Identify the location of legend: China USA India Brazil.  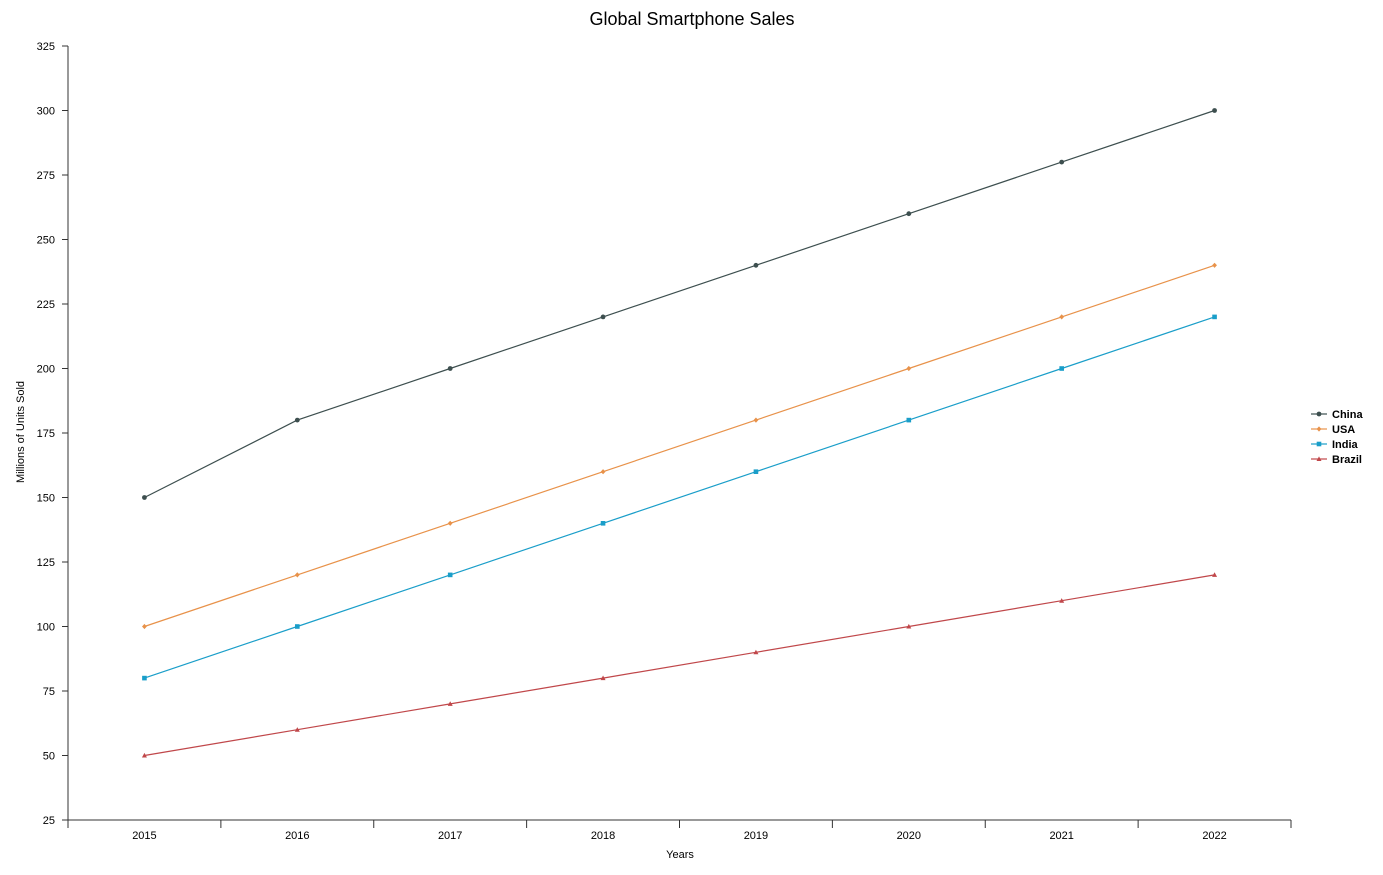
(1337, 437).